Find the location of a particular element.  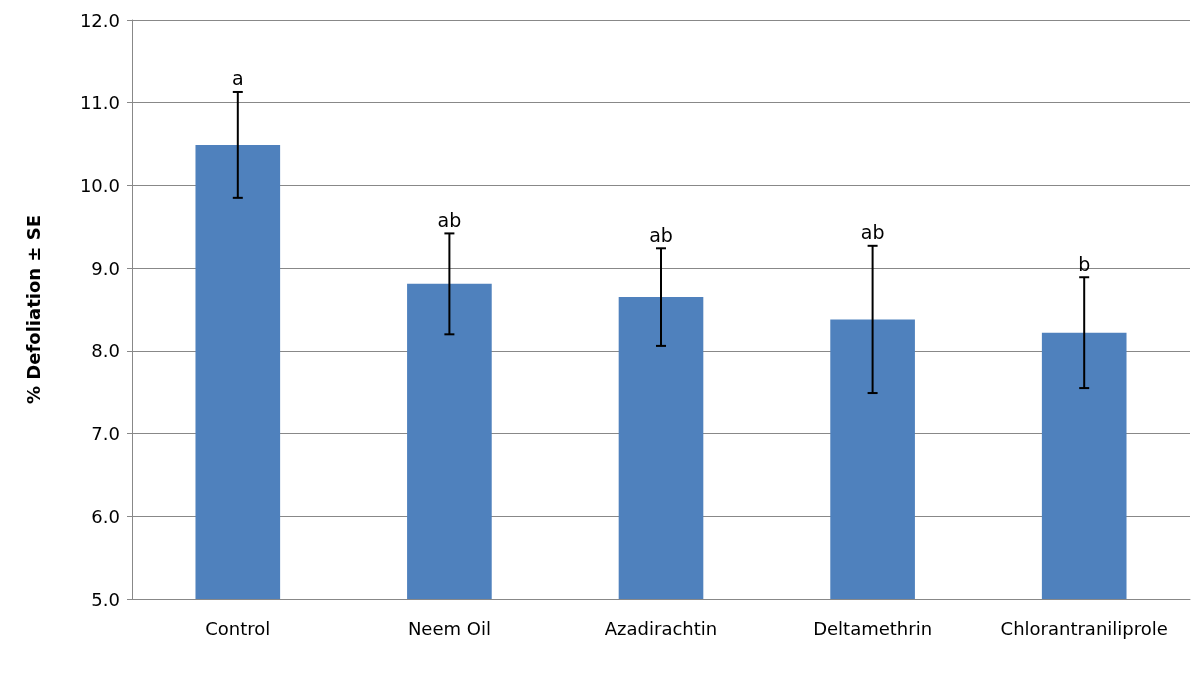

y-tick-label: 5.0 is located at coordinates (105, 599).